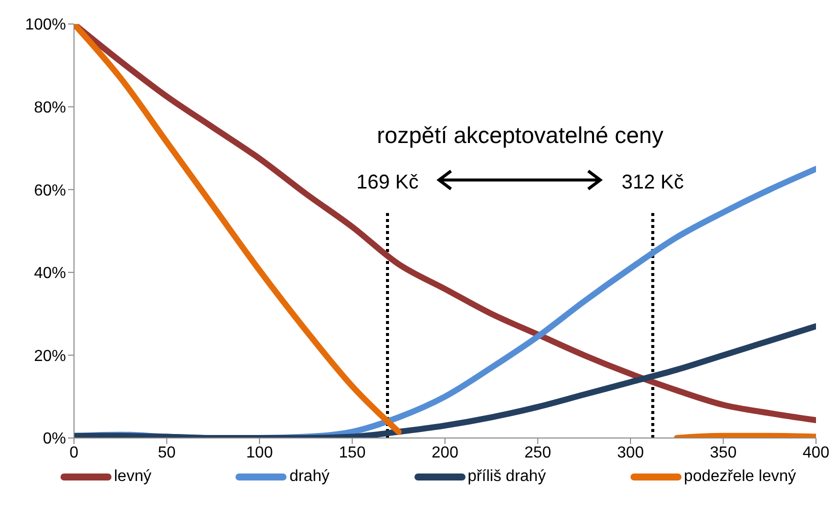 This screenshot has width=840, height=520. Describe the element at coordinates (630, 453) in the screenshot. I see `x-tick-label: 300` at that location.